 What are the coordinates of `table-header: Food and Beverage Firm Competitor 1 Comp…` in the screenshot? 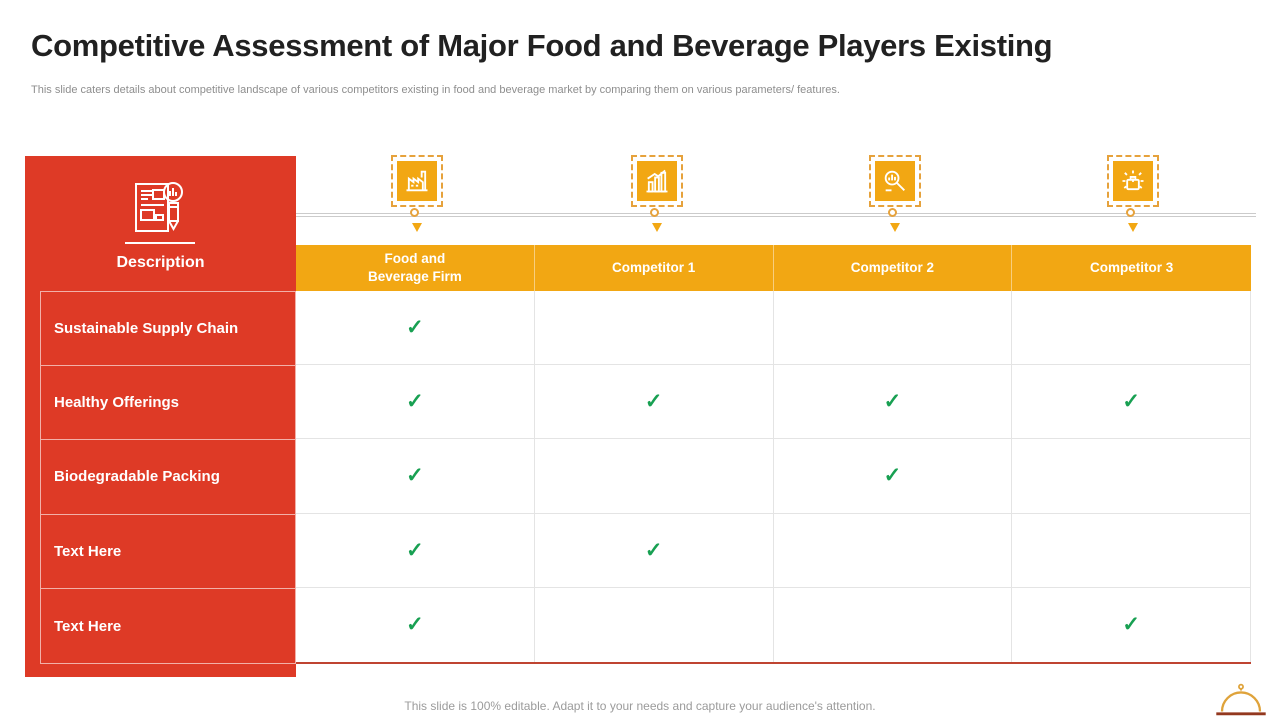 It's located at (773, 268).